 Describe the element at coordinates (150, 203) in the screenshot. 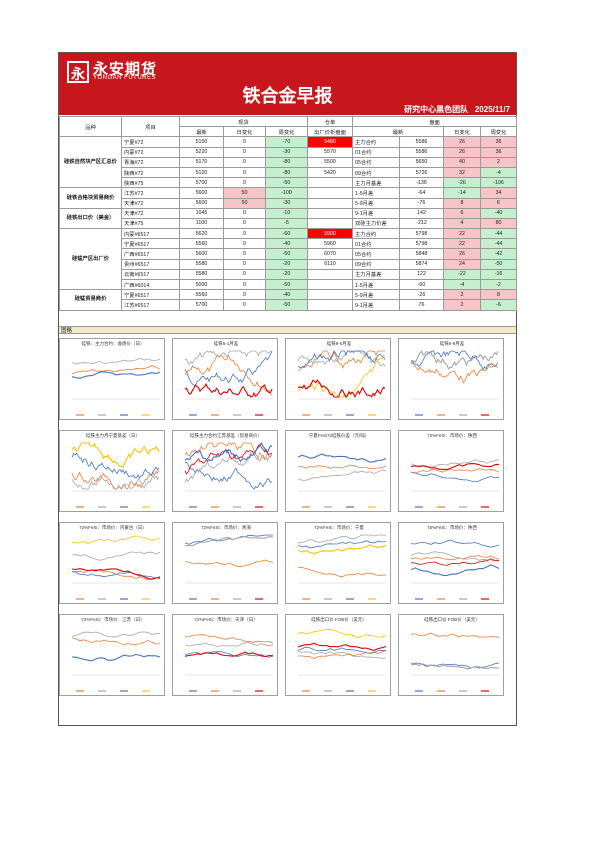

I see `row-item: 天津#72` at that location.